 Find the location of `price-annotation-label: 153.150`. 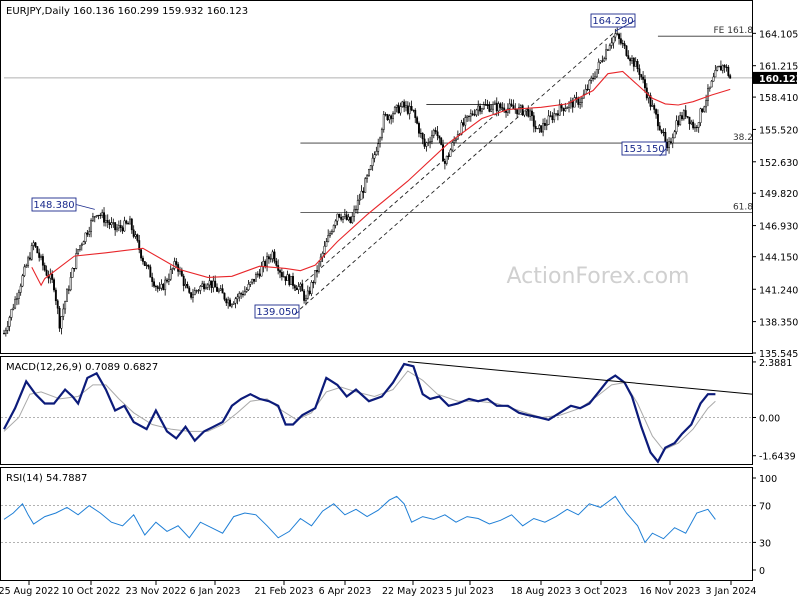

price-annotation-label: 153.150 is located at coordinates (643, 149).